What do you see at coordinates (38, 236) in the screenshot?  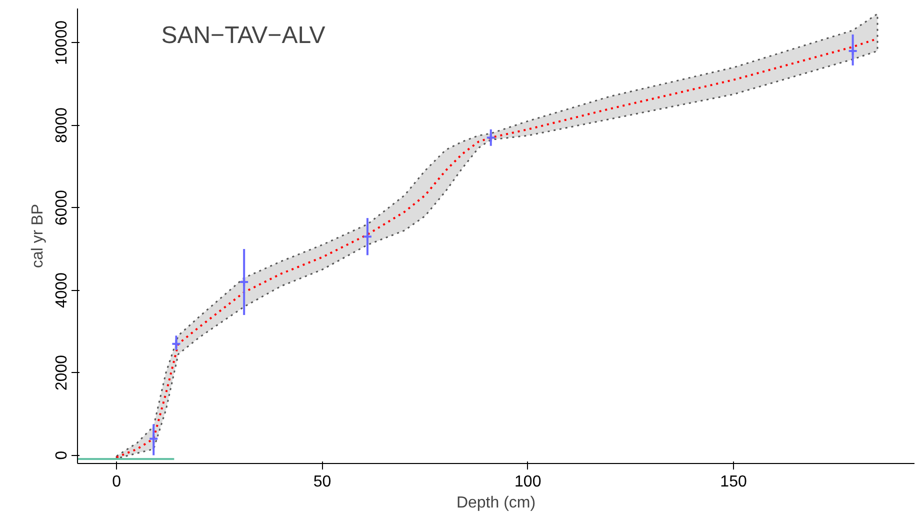 I see `y-axis-title: cal yr BP` at bounding box center [38, 236].